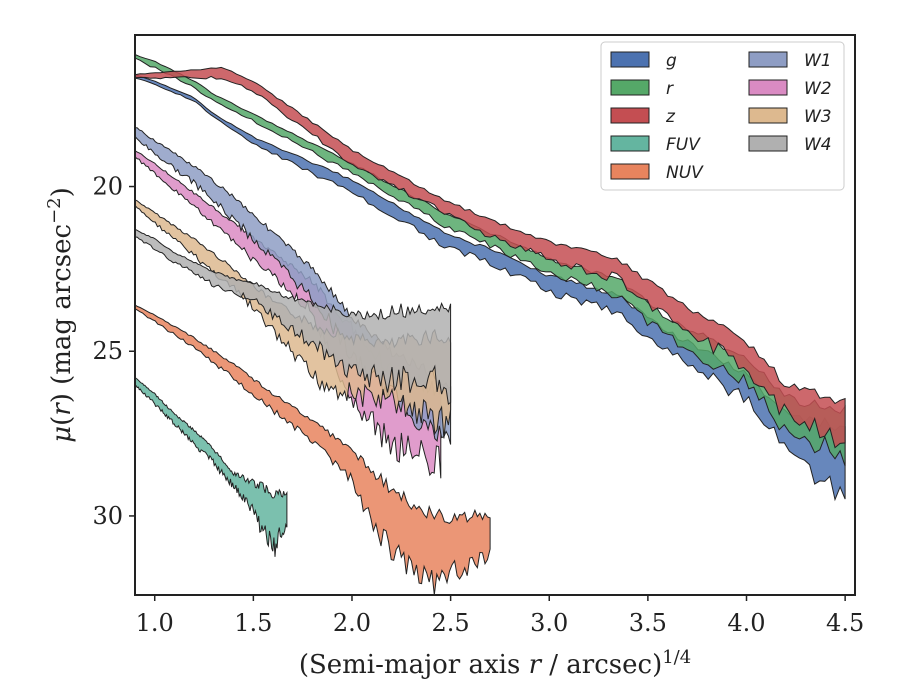 This screenshot has height=700, width=900. Describe the element at coordinates (253, 623) in the screenshot. I see `x-tick-label: 1.5` at that location.